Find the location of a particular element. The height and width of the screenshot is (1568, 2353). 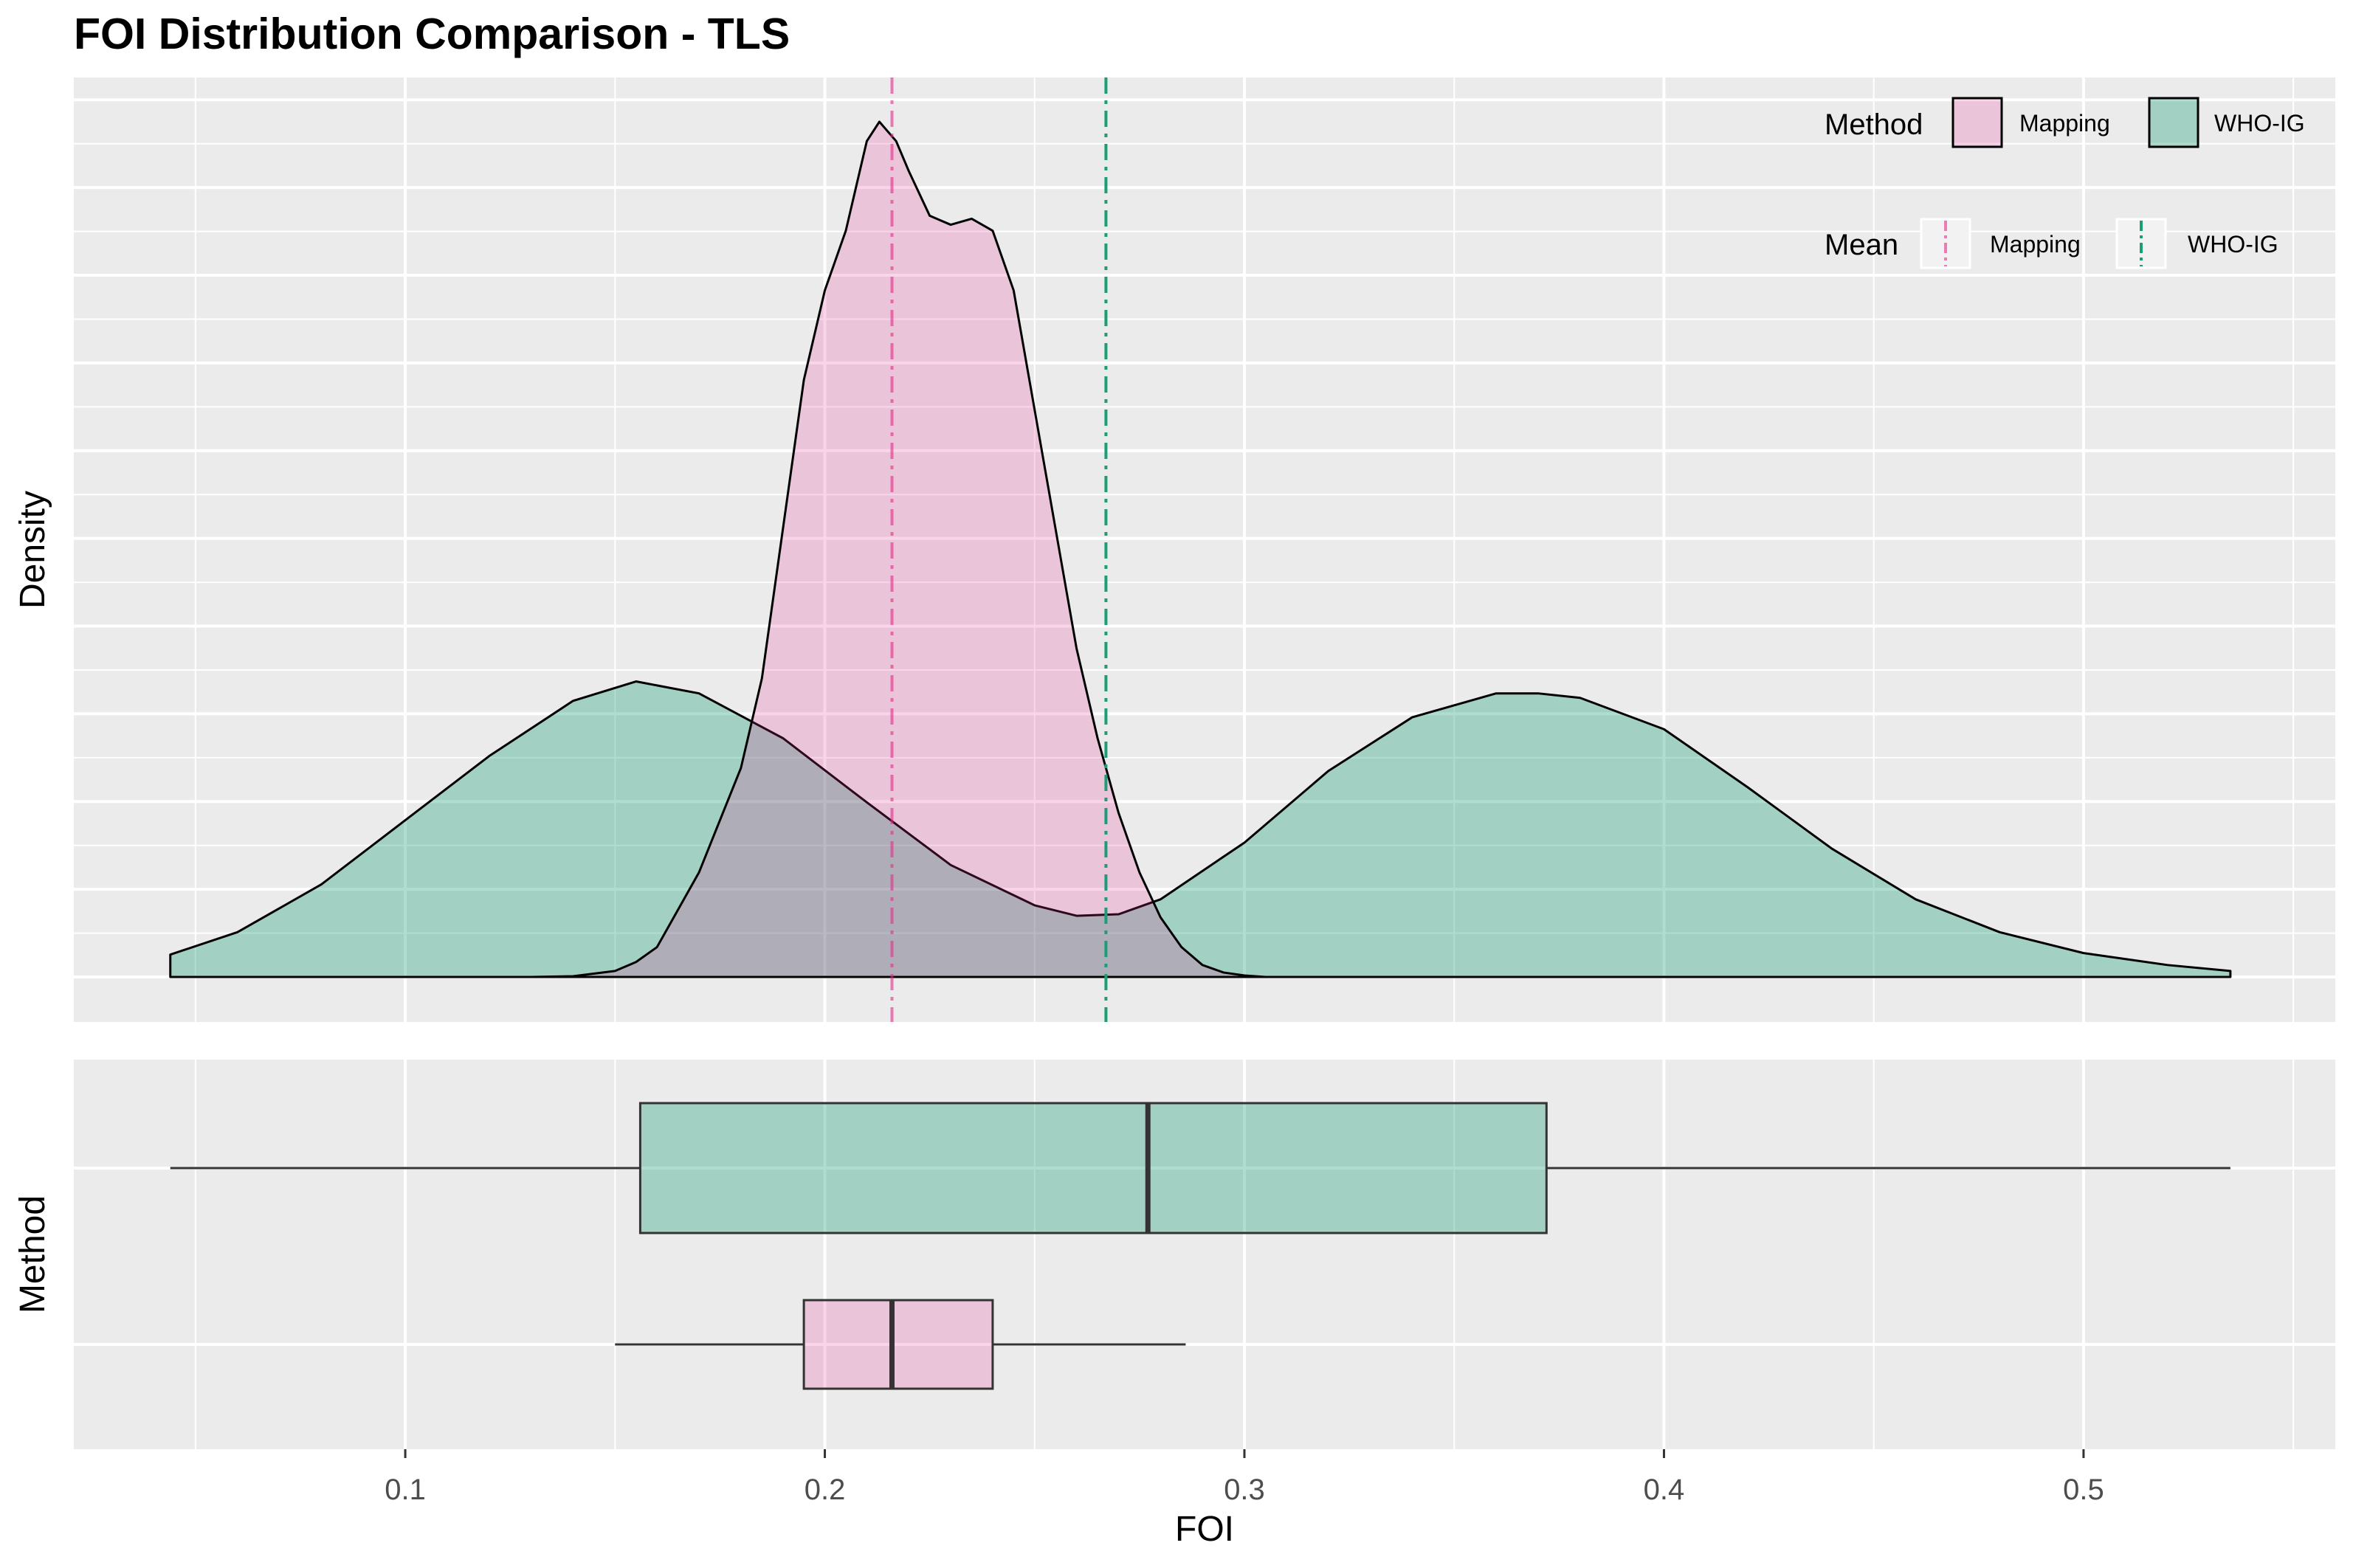

method-y-axis-title: Method is located at coordinates (32, 1254).